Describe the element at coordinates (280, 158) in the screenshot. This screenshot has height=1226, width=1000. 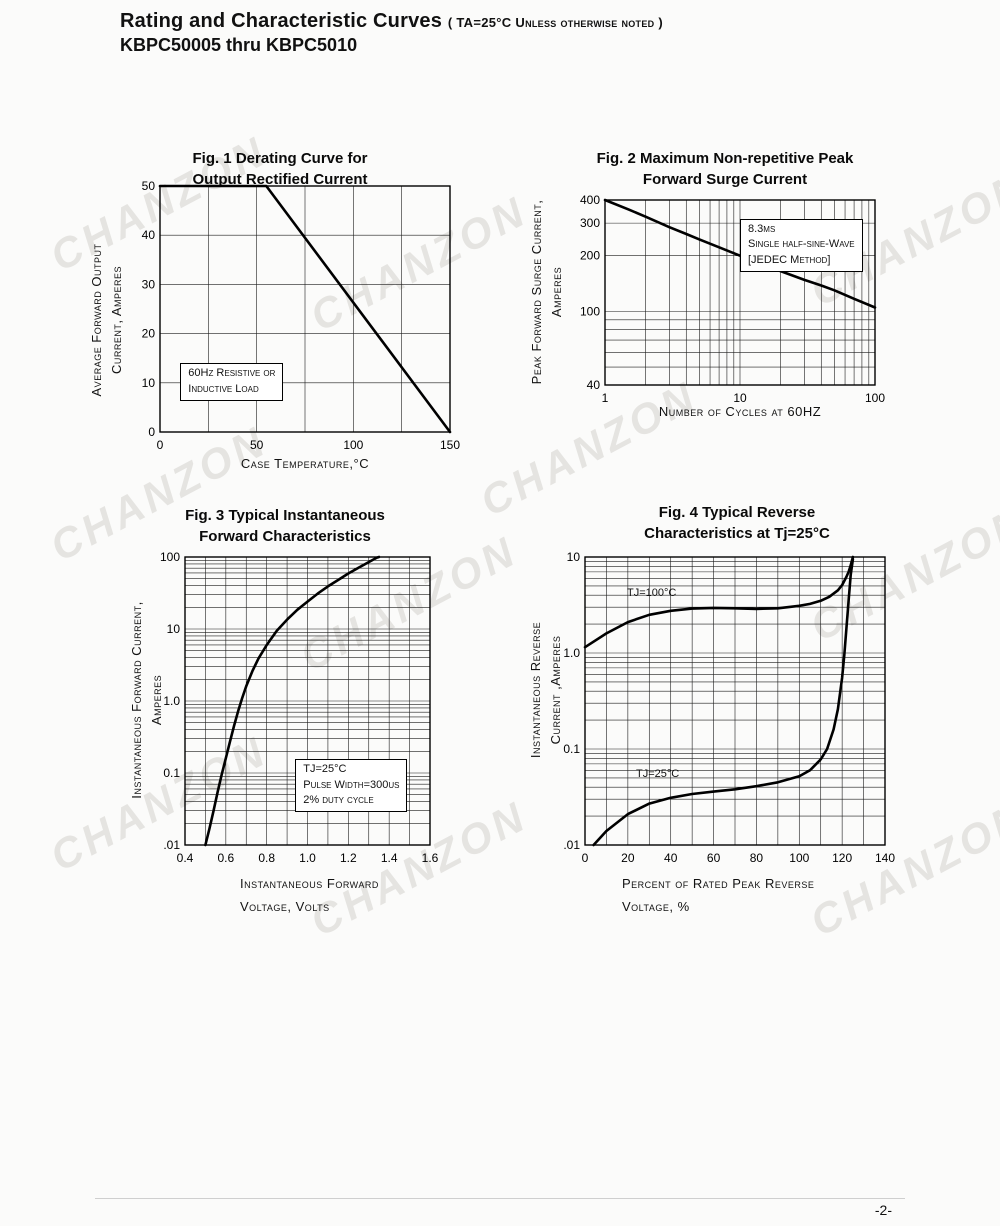
I see `chart-title-line: Fig. 1 Derating Curve for` at that location.